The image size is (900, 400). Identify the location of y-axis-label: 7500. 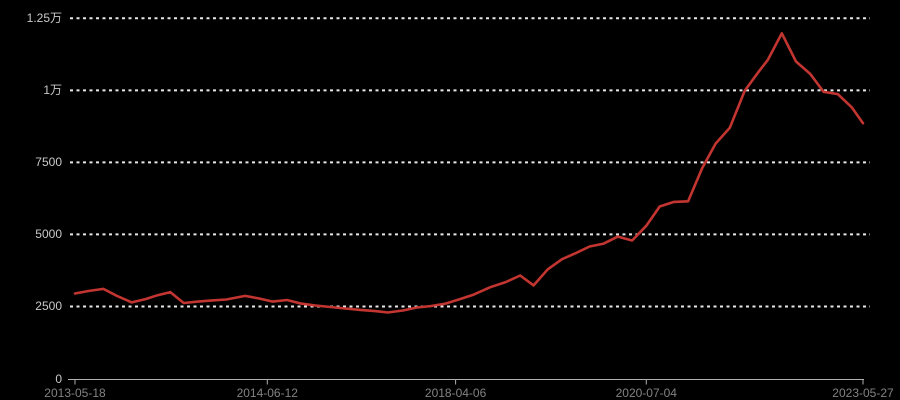
(48, 162).